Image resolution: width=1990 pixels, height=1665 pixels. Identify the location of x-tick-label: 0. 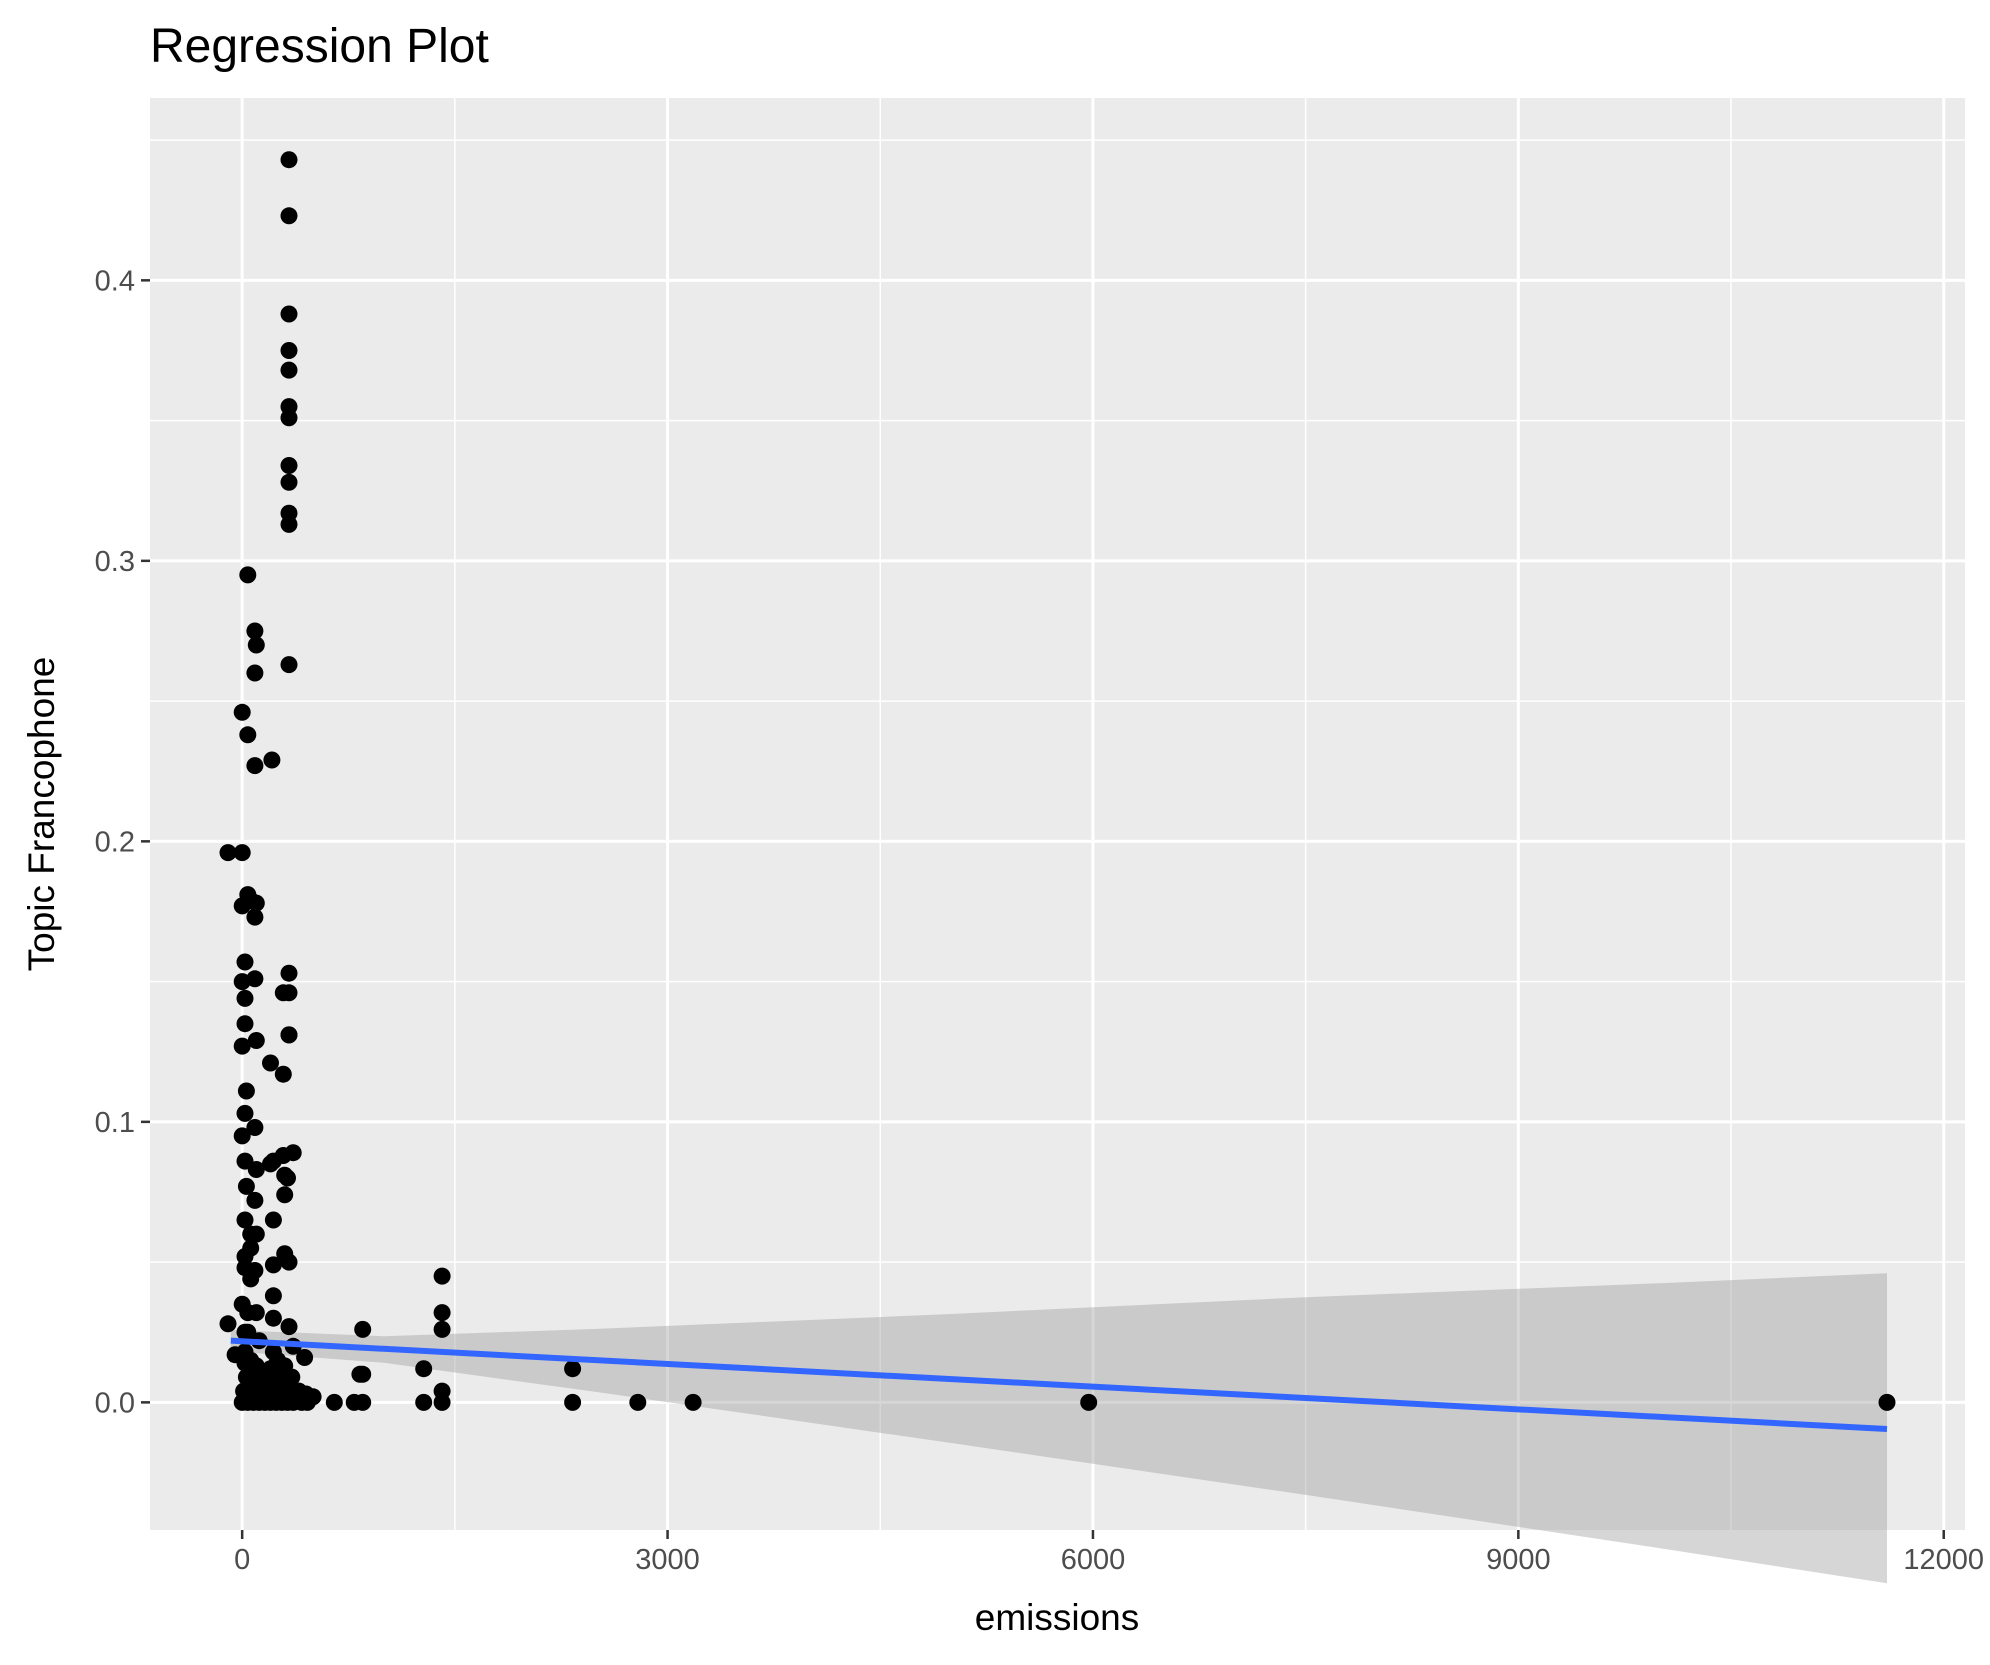
(242, 1560).